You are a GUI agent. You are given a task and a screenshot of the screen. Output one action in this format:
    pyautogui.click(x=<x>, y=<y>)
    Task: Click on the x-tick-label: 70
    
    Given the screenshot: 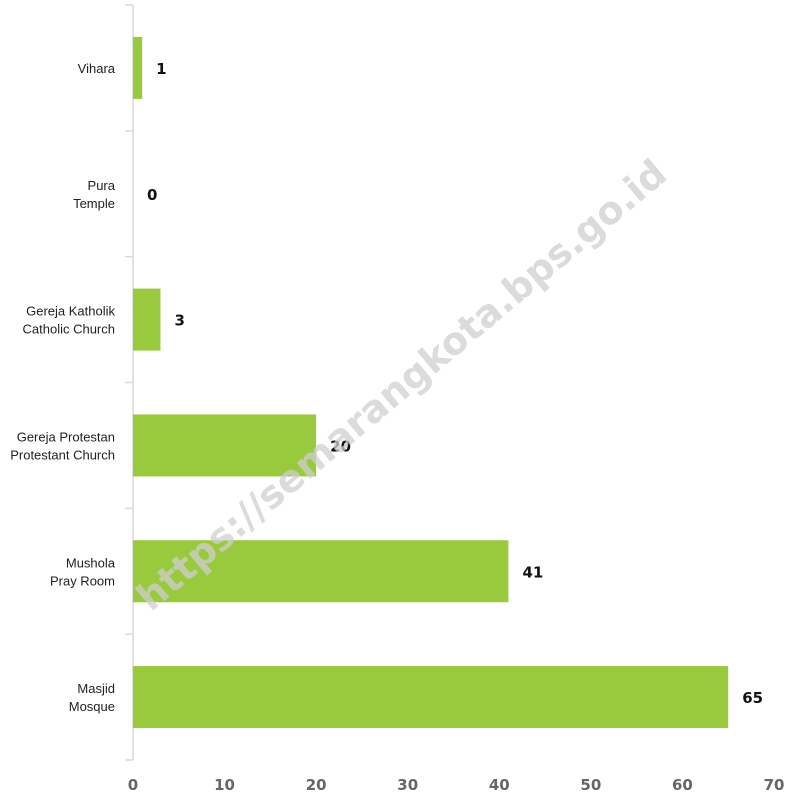 What is the action you would take?
    pyautogui.click(x=774, y=785)
    